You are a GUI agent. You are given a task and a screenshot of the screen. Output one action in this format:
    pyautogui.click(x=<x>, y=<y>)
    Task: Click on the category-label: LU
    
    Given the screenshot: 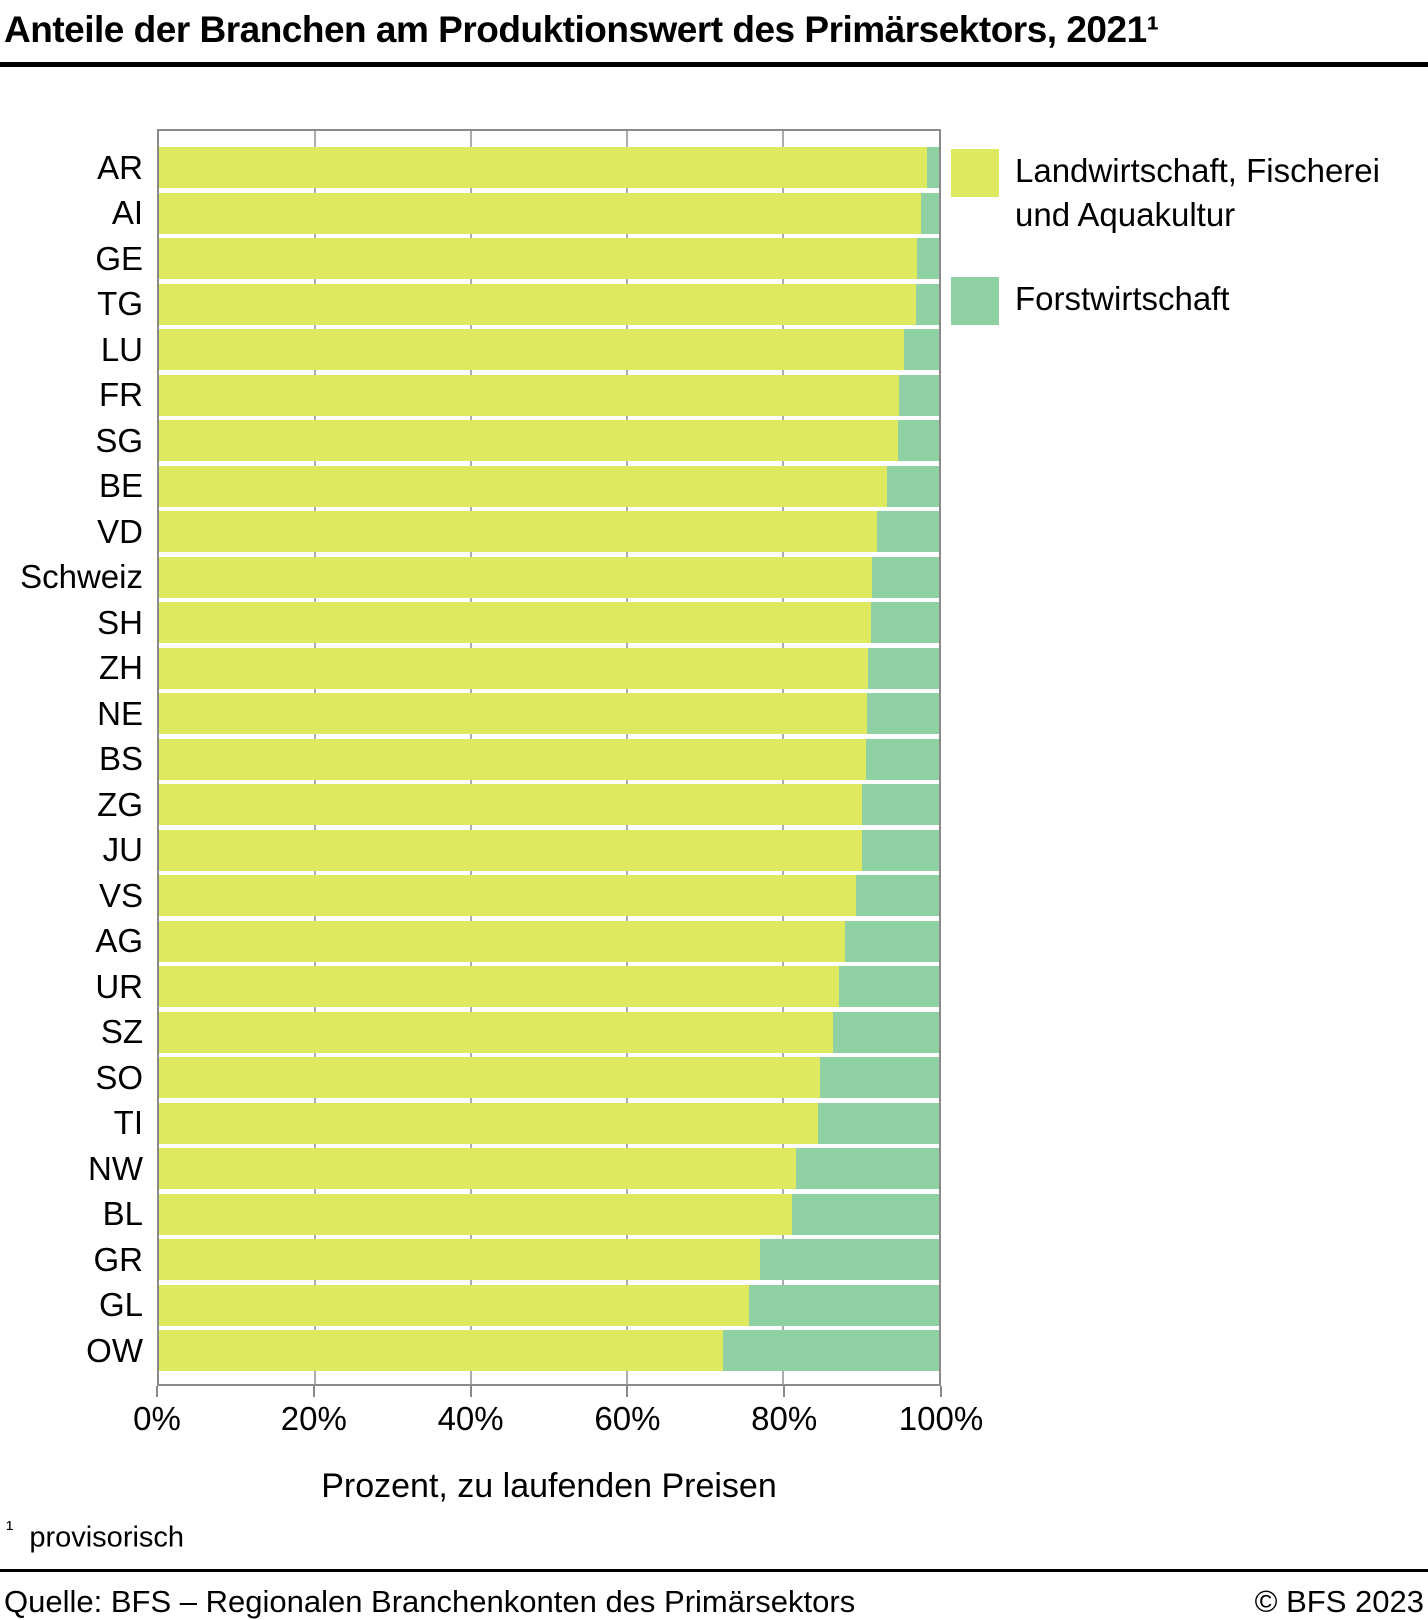 What is the action you would take?
    pyautogui.click(x=121, y=349)
    